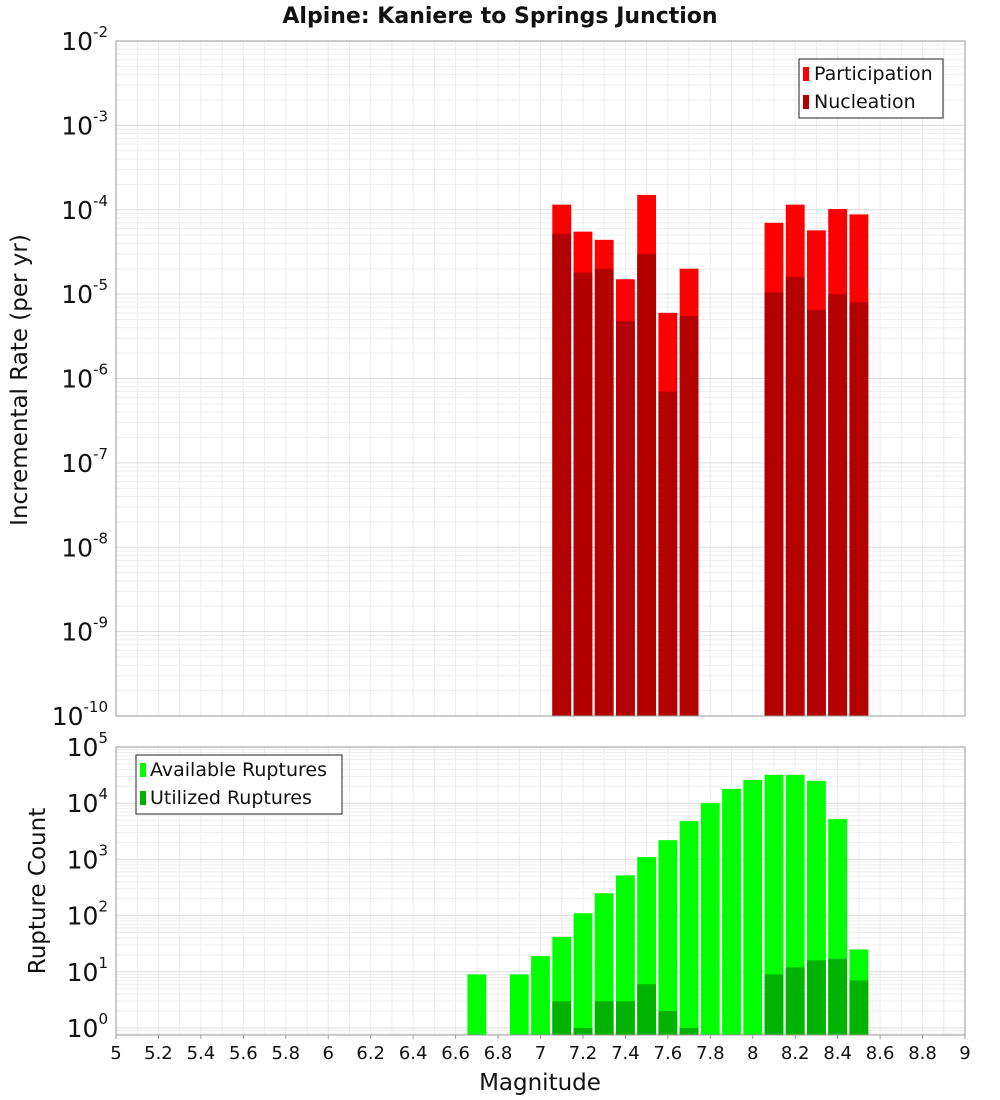  Describe the element at coordinates (84, 292) in the screenshot. I see `rate-y-tick-label: 10⁻⁵` at that location.